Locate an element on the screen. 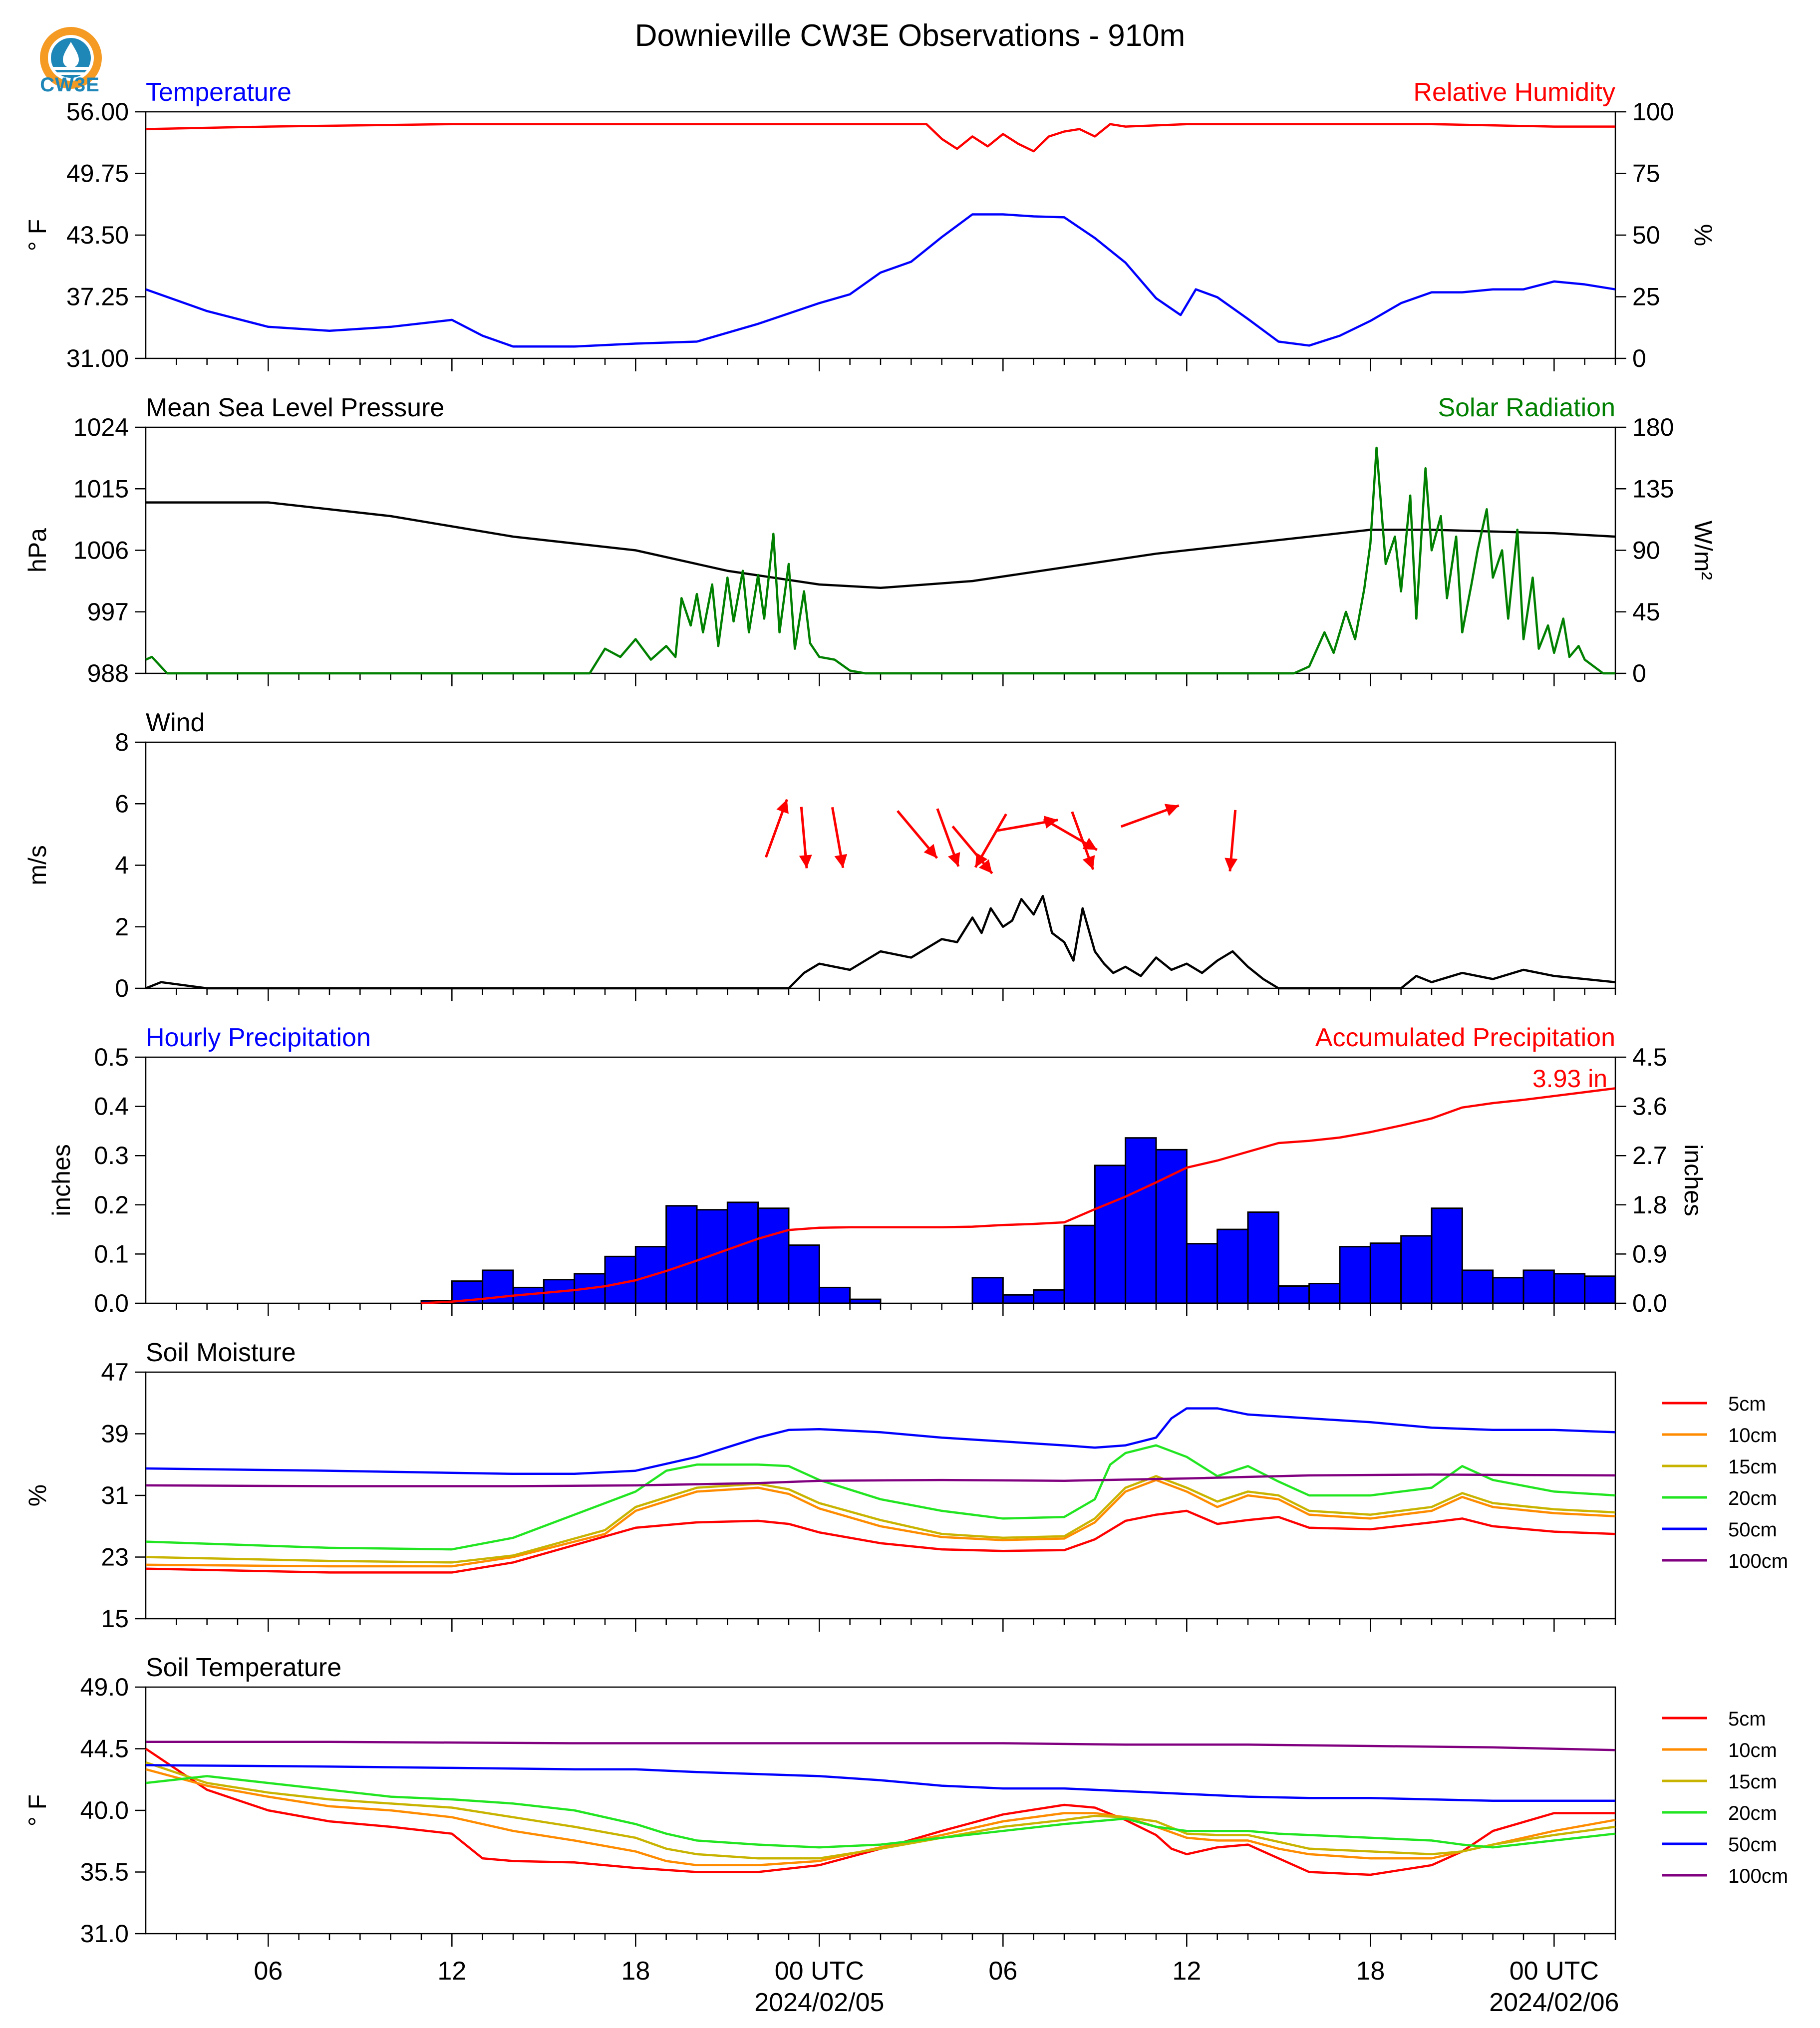 This screenshot has width=1820, height=2028. panel-2-y-tick-label-left: 997 is located at coordinates (108, 612).